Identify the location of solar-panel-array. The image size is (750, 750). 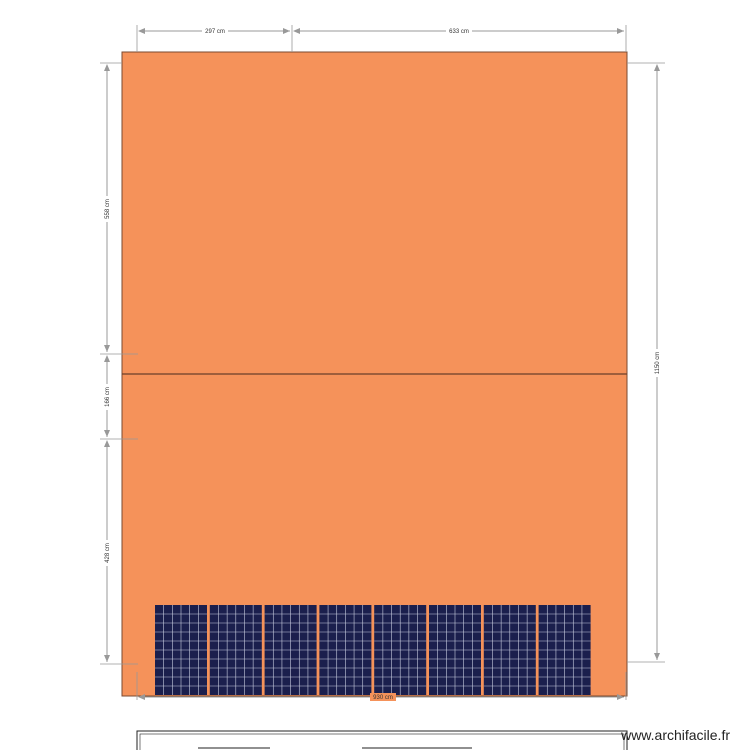
(373, 650).